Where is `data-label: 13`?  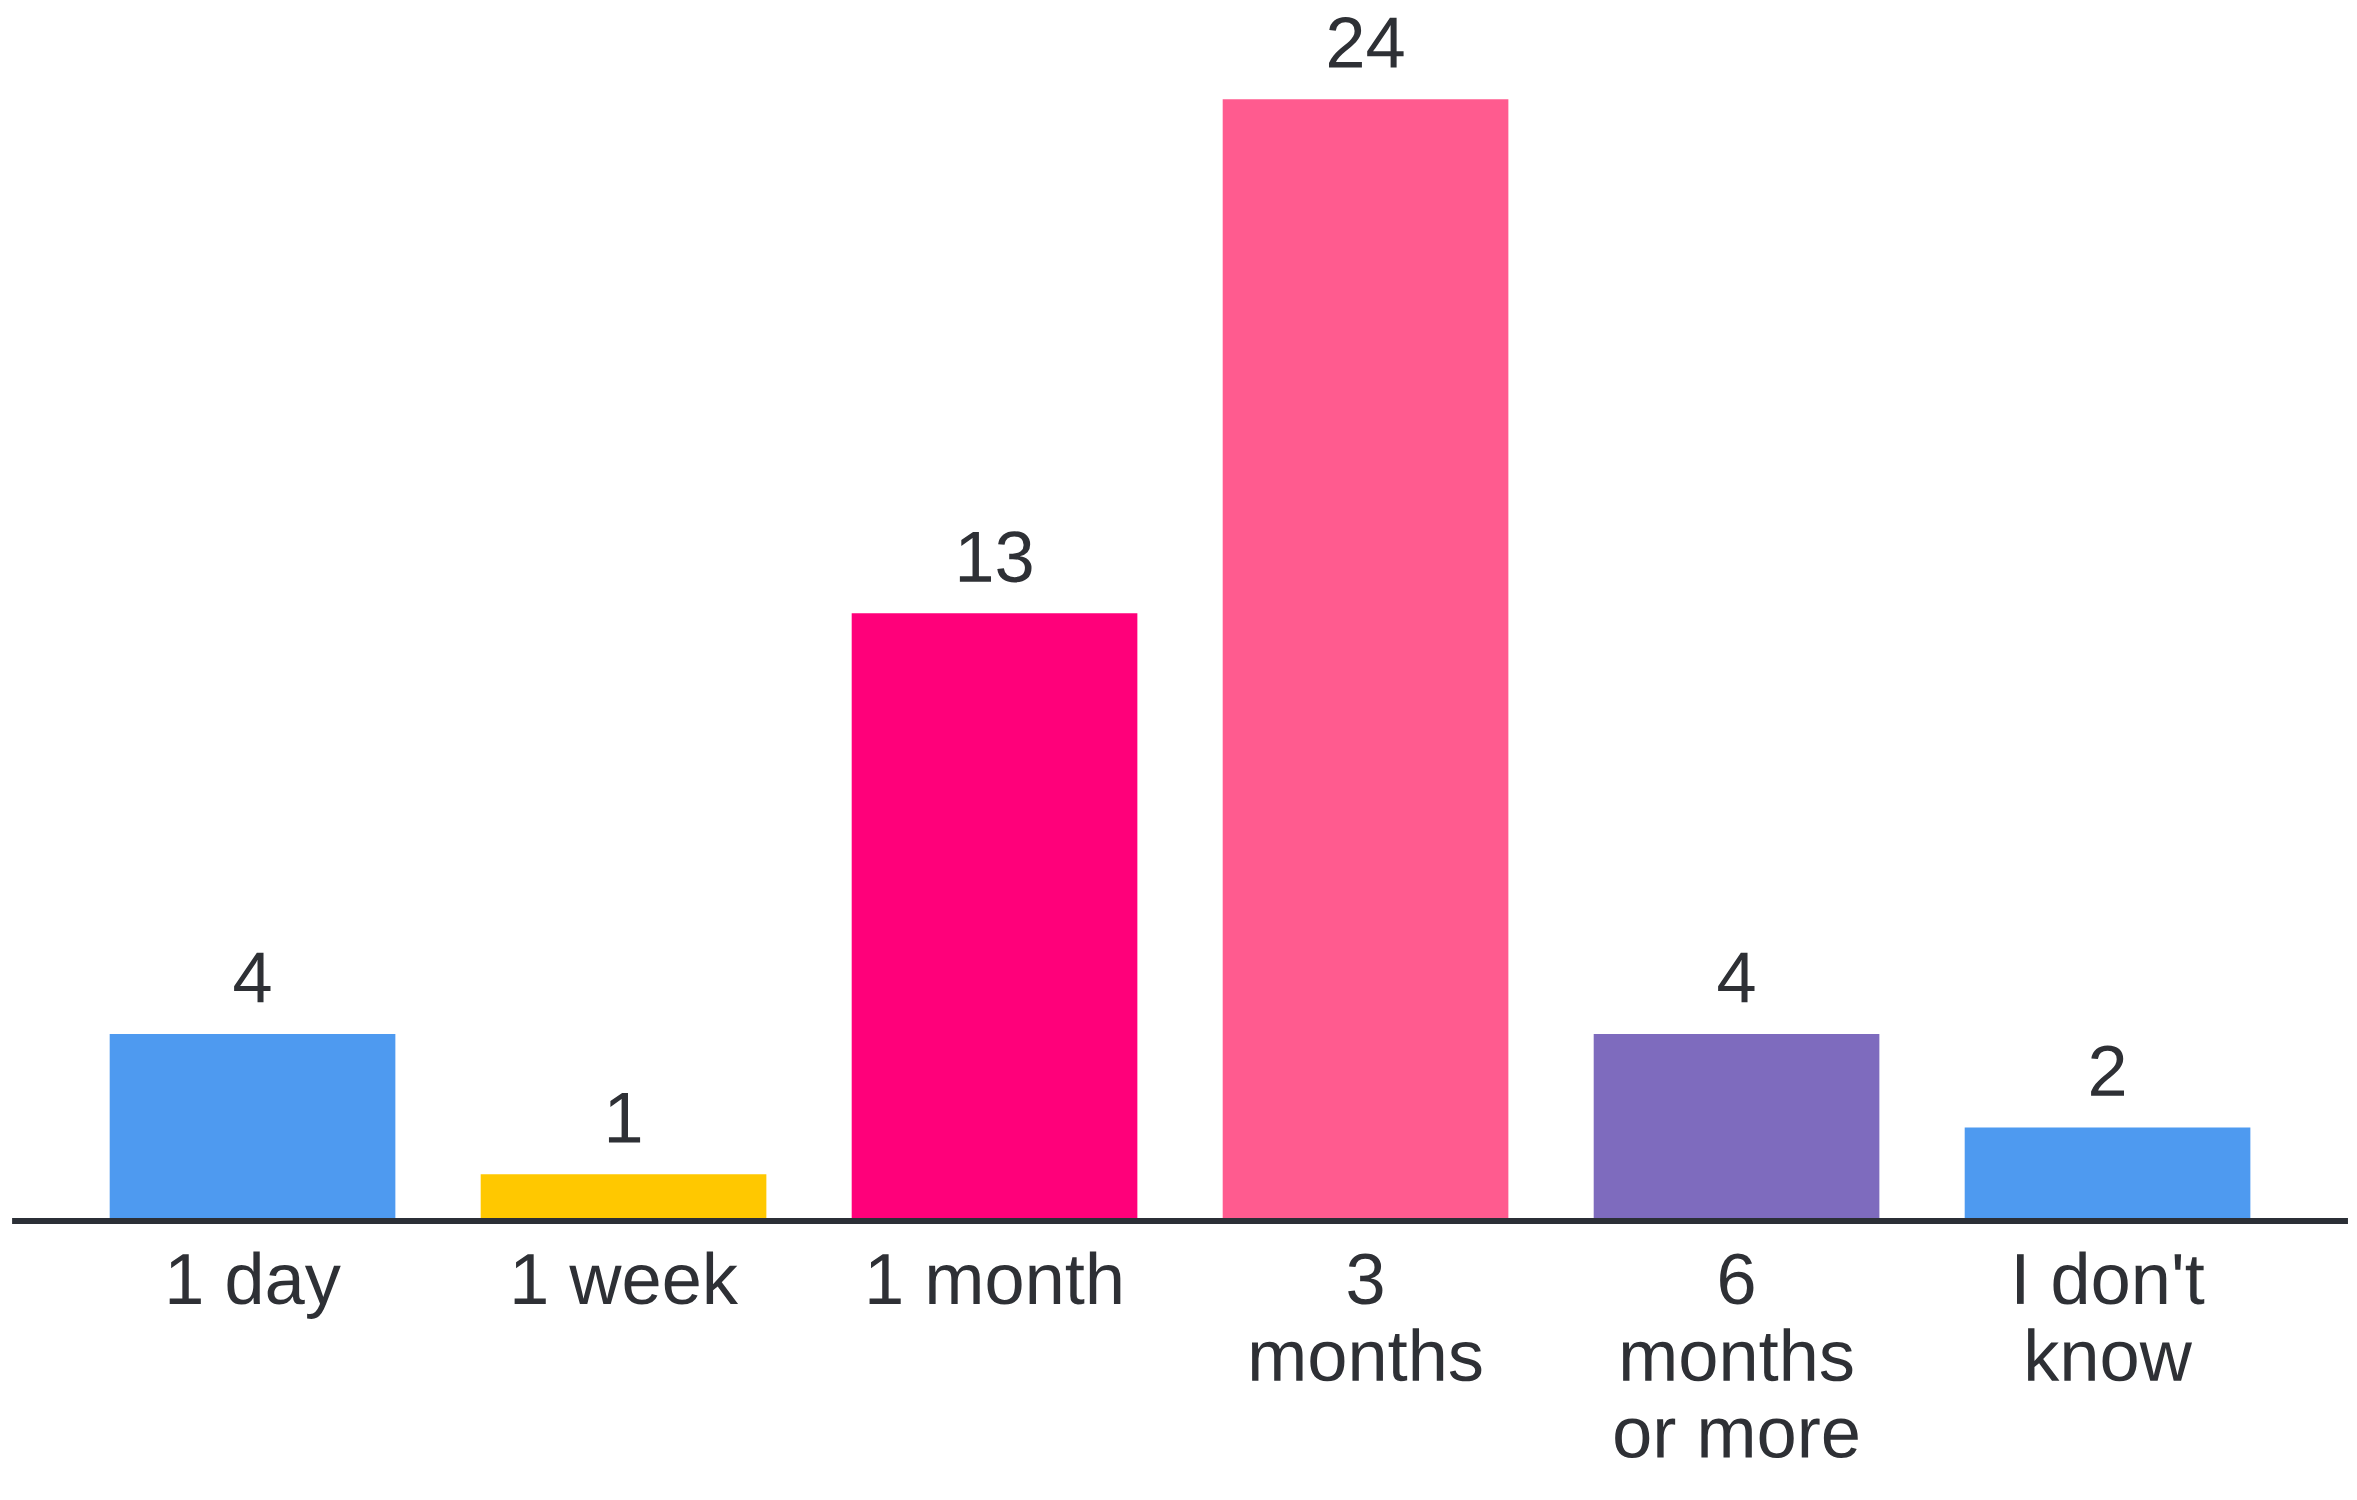
data-label: 13 is located at coordinates (995, 557).